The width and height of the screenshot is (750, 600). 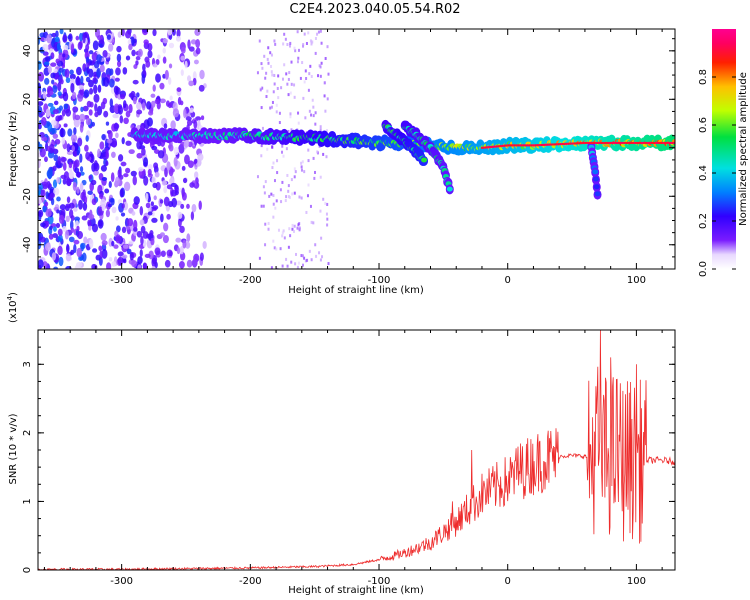 What do you see at coordinates (121, 581) in the screenshot?
I see `x-tick-label: -300` at bounding box center [121, 581].